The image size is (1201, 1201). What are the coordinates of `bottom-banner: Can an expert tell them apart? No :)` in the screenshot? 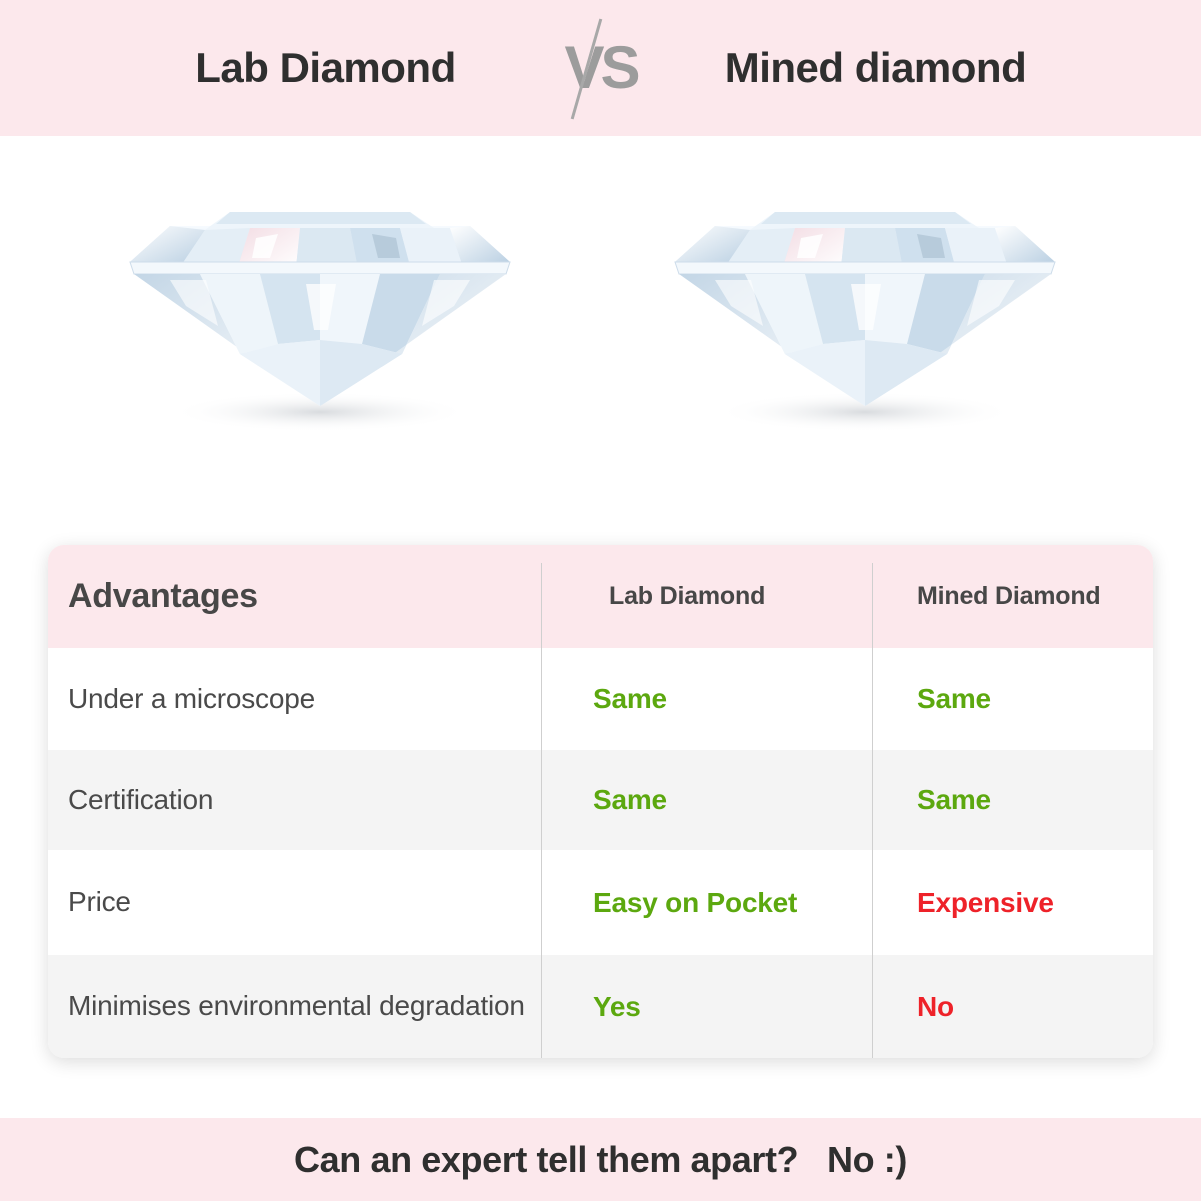 It's located at (600, 1159).